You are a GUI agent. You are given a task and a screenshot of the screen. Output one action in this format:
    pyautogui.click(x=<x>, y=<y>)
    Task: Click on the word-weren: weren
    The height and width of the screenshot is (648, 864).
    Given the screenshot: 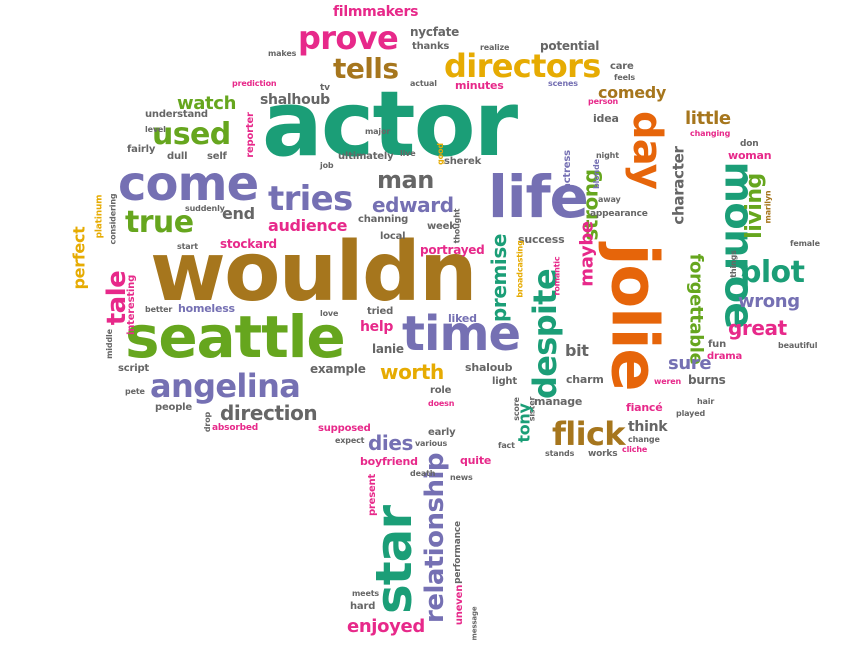 What is the action you would take?
    pyautogui.click(x=668, y=381)
    